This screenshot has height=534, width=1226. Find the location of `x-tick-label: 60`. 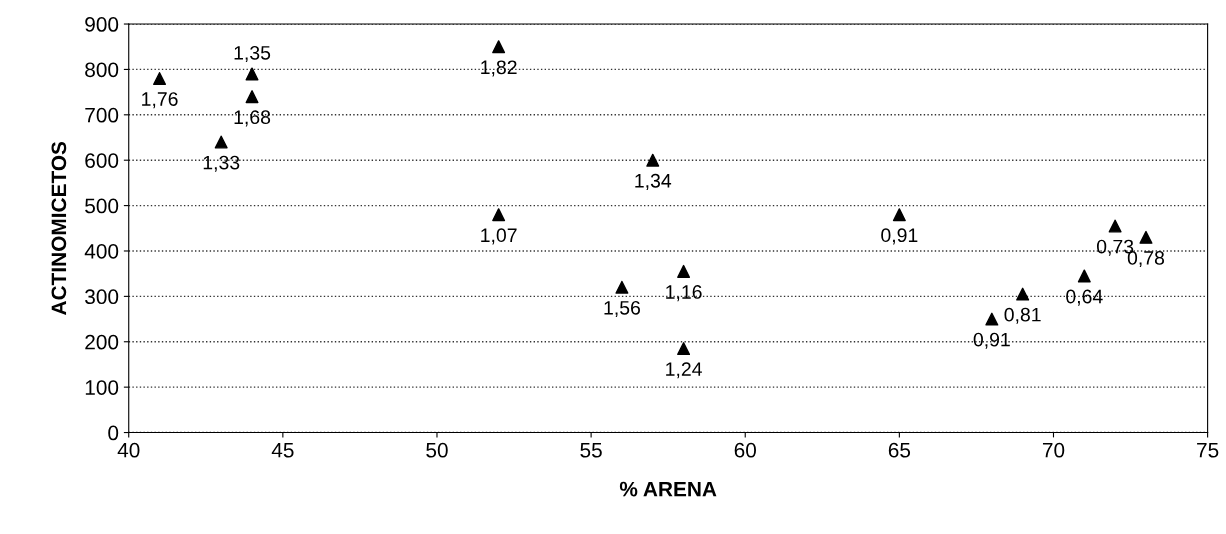

x-tick-label: 60 is located at coordinates (745, 450).